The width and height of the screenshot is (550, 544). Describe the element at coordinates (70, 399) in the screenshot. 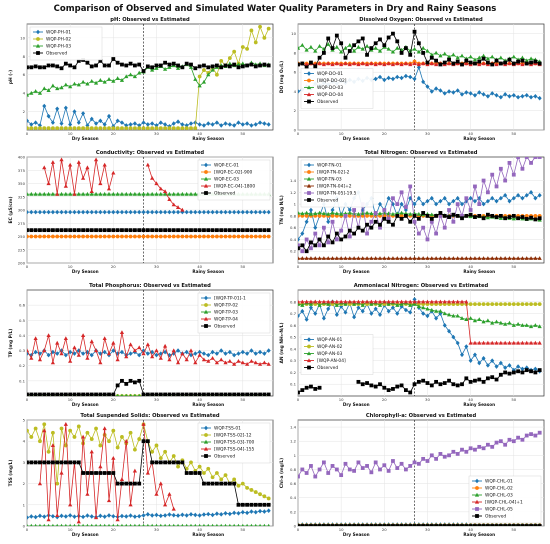

I see `x-tick-label: 10` at that location.